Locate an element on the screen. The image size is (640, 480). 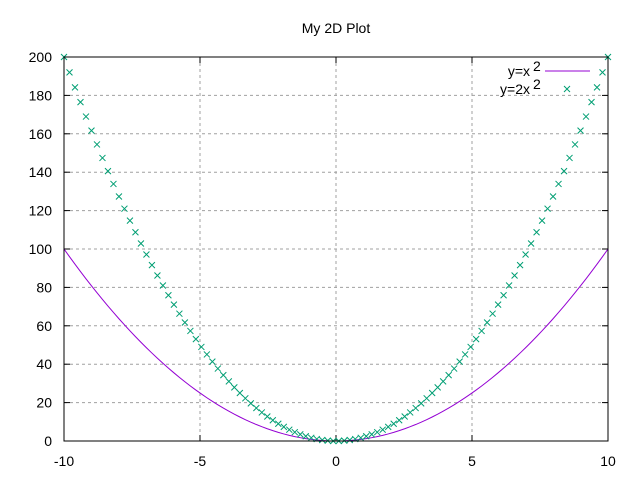
legend-label: y=2x is located at coordinates (515, 89).